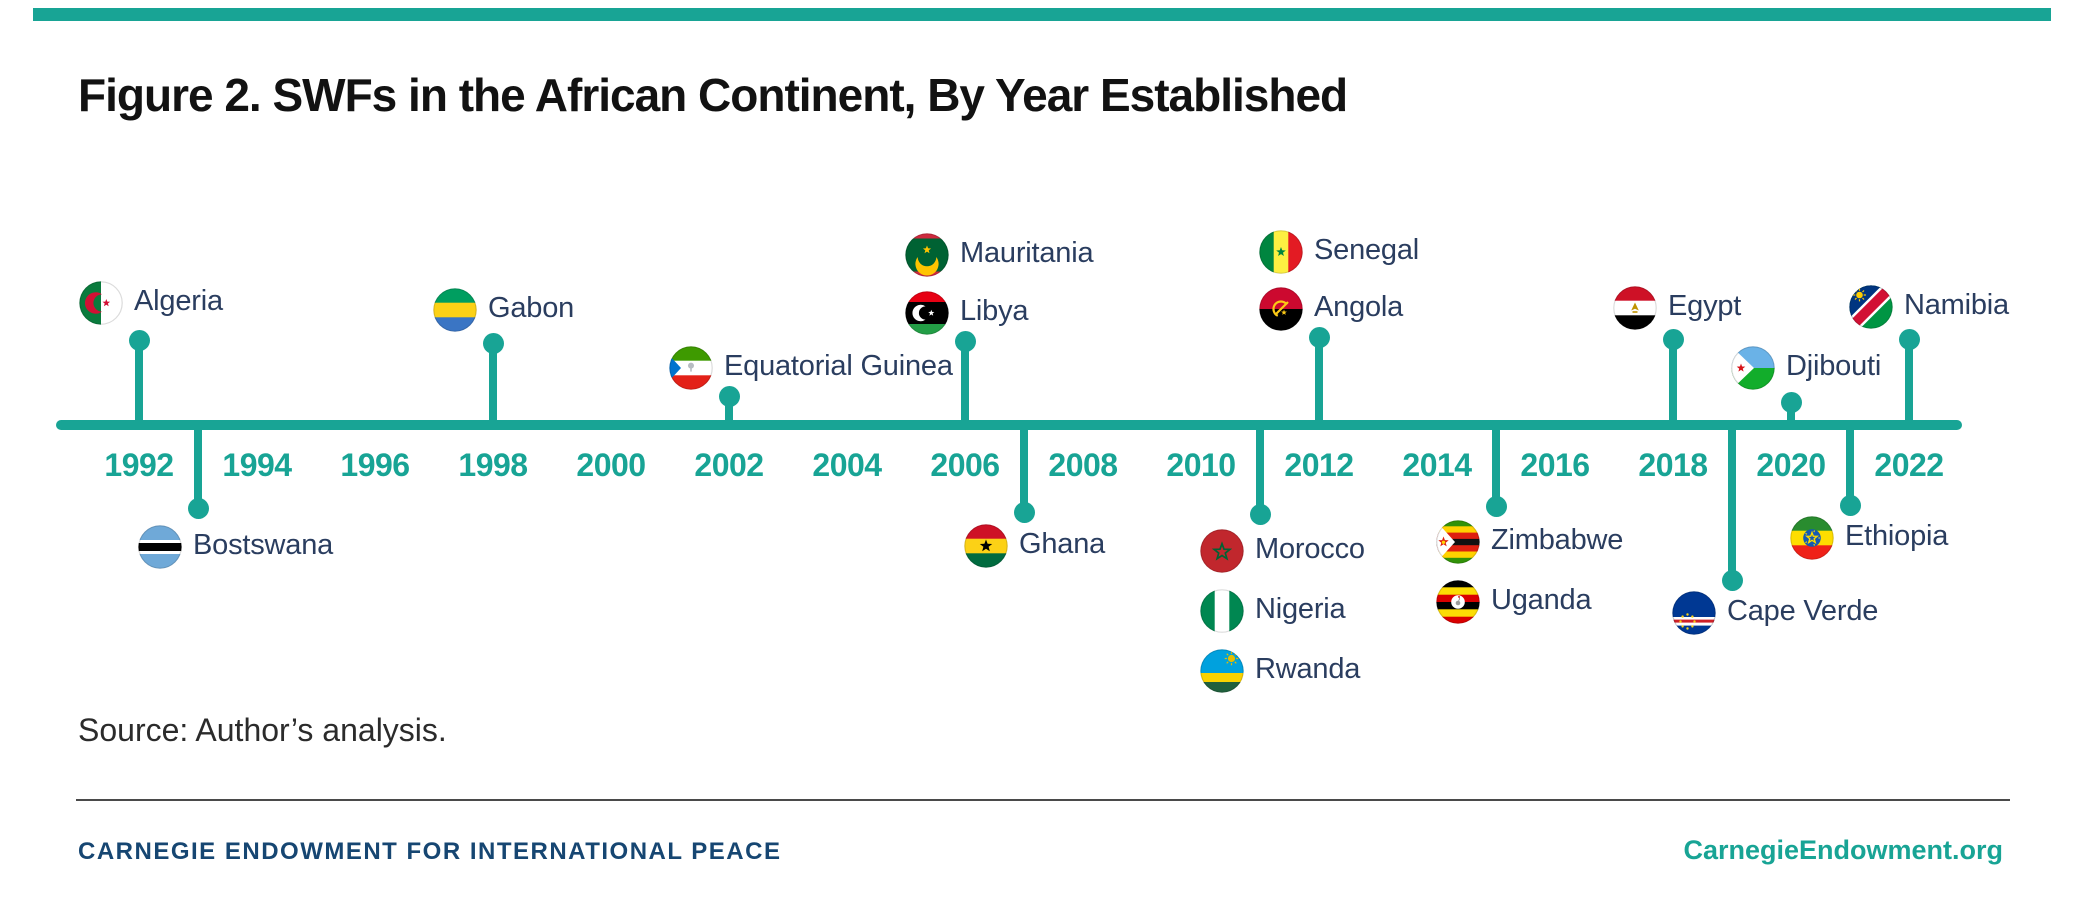  Describe the element at coordinates (994, 311) in the screenshot. I see `country-label: Libya` at that location.